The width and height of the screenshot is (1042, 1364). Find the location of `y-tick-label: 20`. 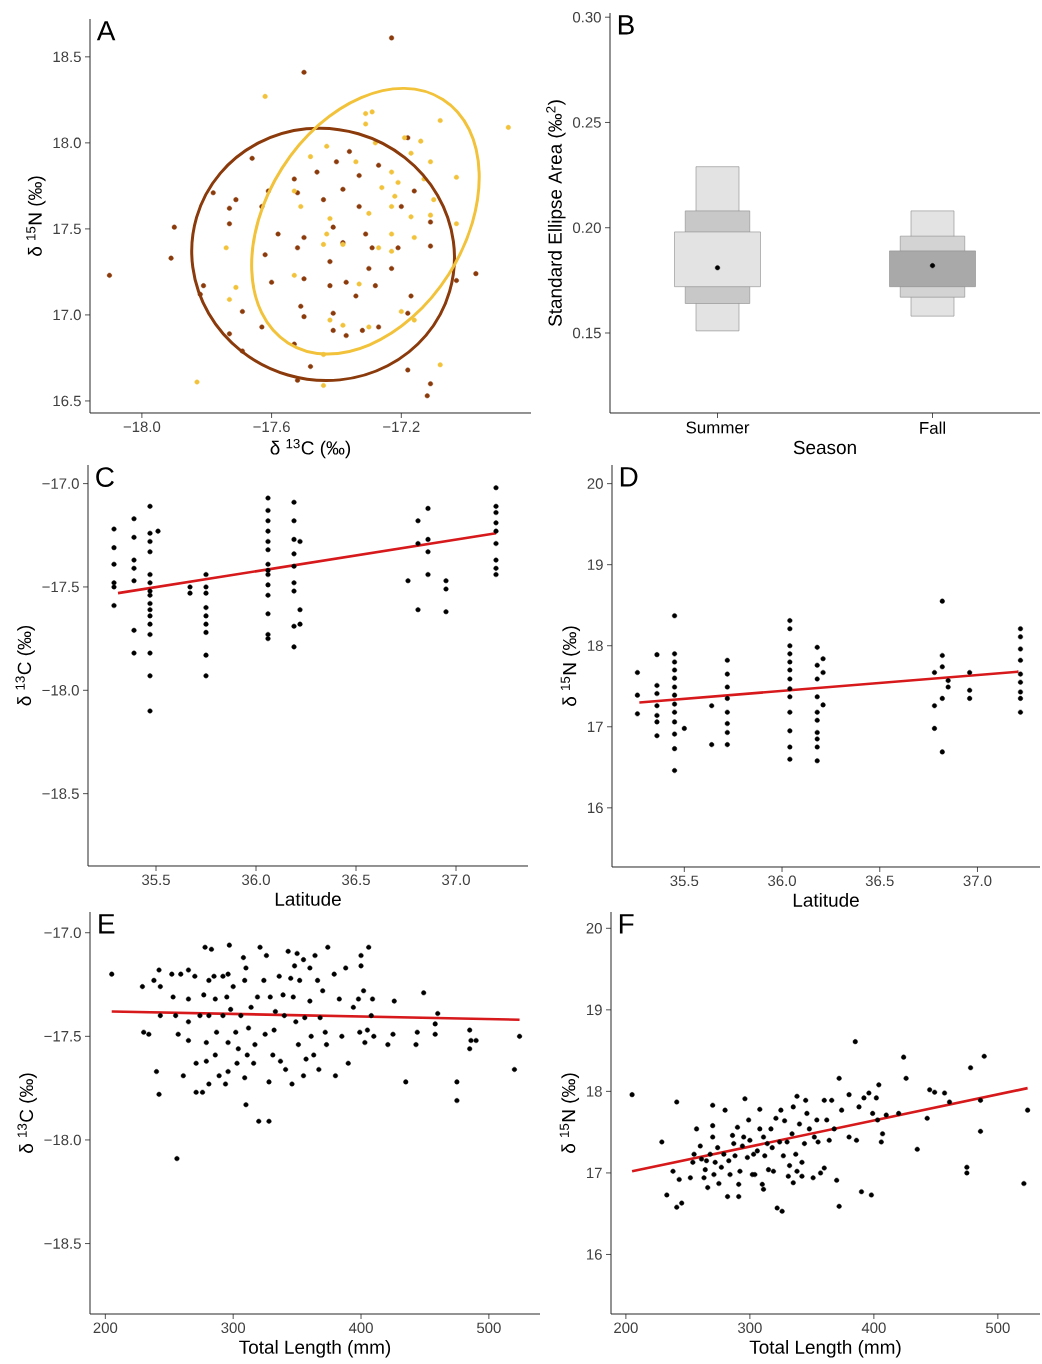

y-tick-label: 20 is located at coordinates (595, 483).